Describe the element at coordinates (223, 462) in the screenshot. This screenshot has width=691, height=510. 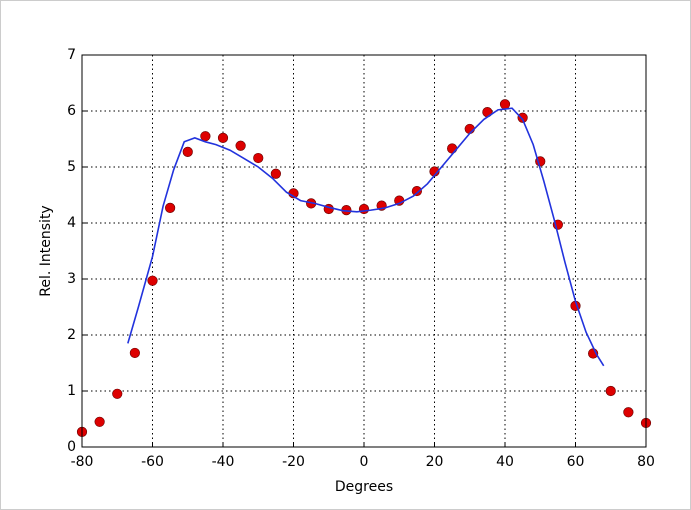
I see `x-tick-label: -40` at that location.